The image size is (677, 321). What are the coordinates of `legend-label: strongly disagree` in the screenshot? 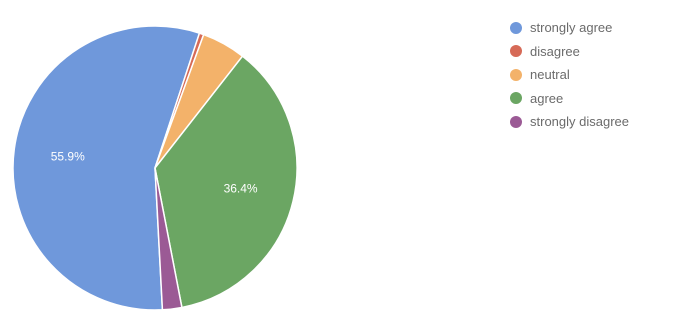 It's located at (579, 122).